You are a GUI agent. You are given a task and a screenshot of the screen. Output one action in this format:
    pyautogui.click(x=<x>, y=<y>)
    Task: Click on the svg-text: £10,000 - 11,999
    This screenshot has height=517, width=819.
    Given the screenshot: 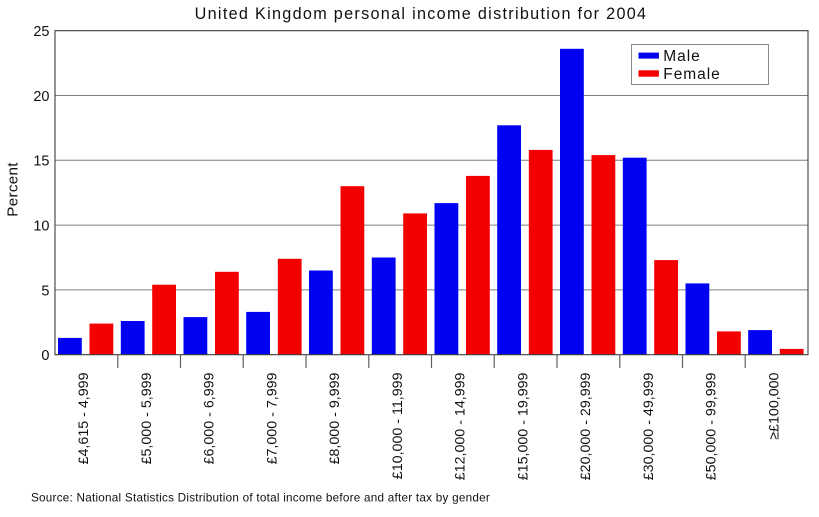 What is the action you would take?
    pyautogui.click(x=398, y=425)
    